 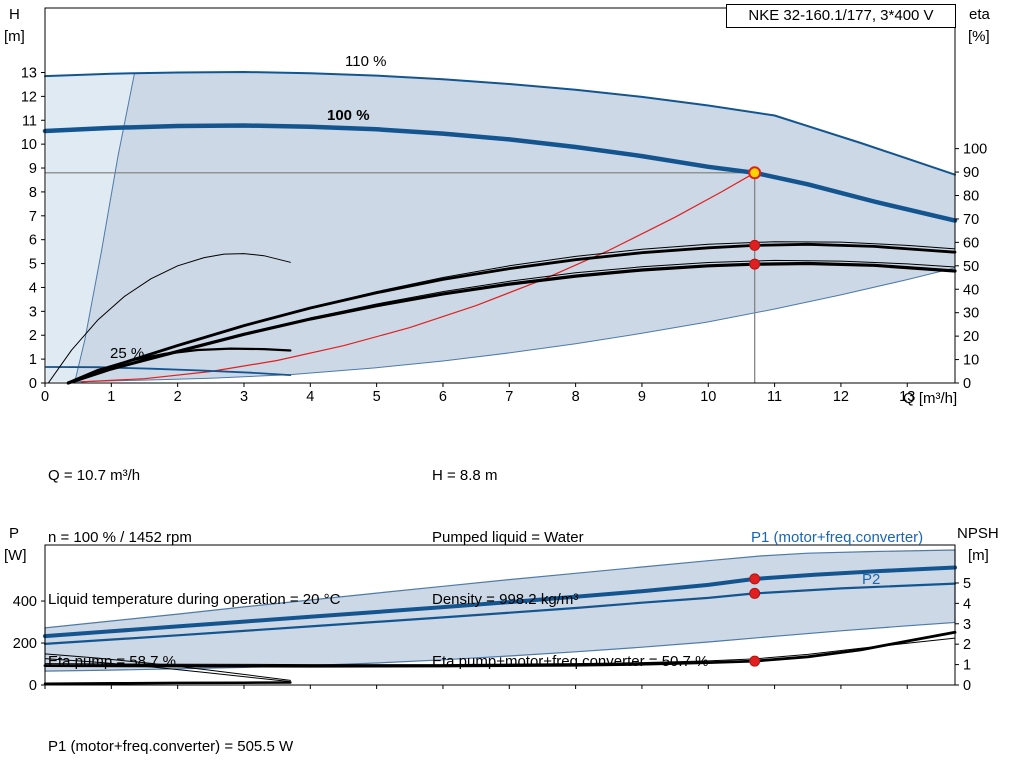 I want to click on y-right-tick-label: 10, so click(x=971, y=361).